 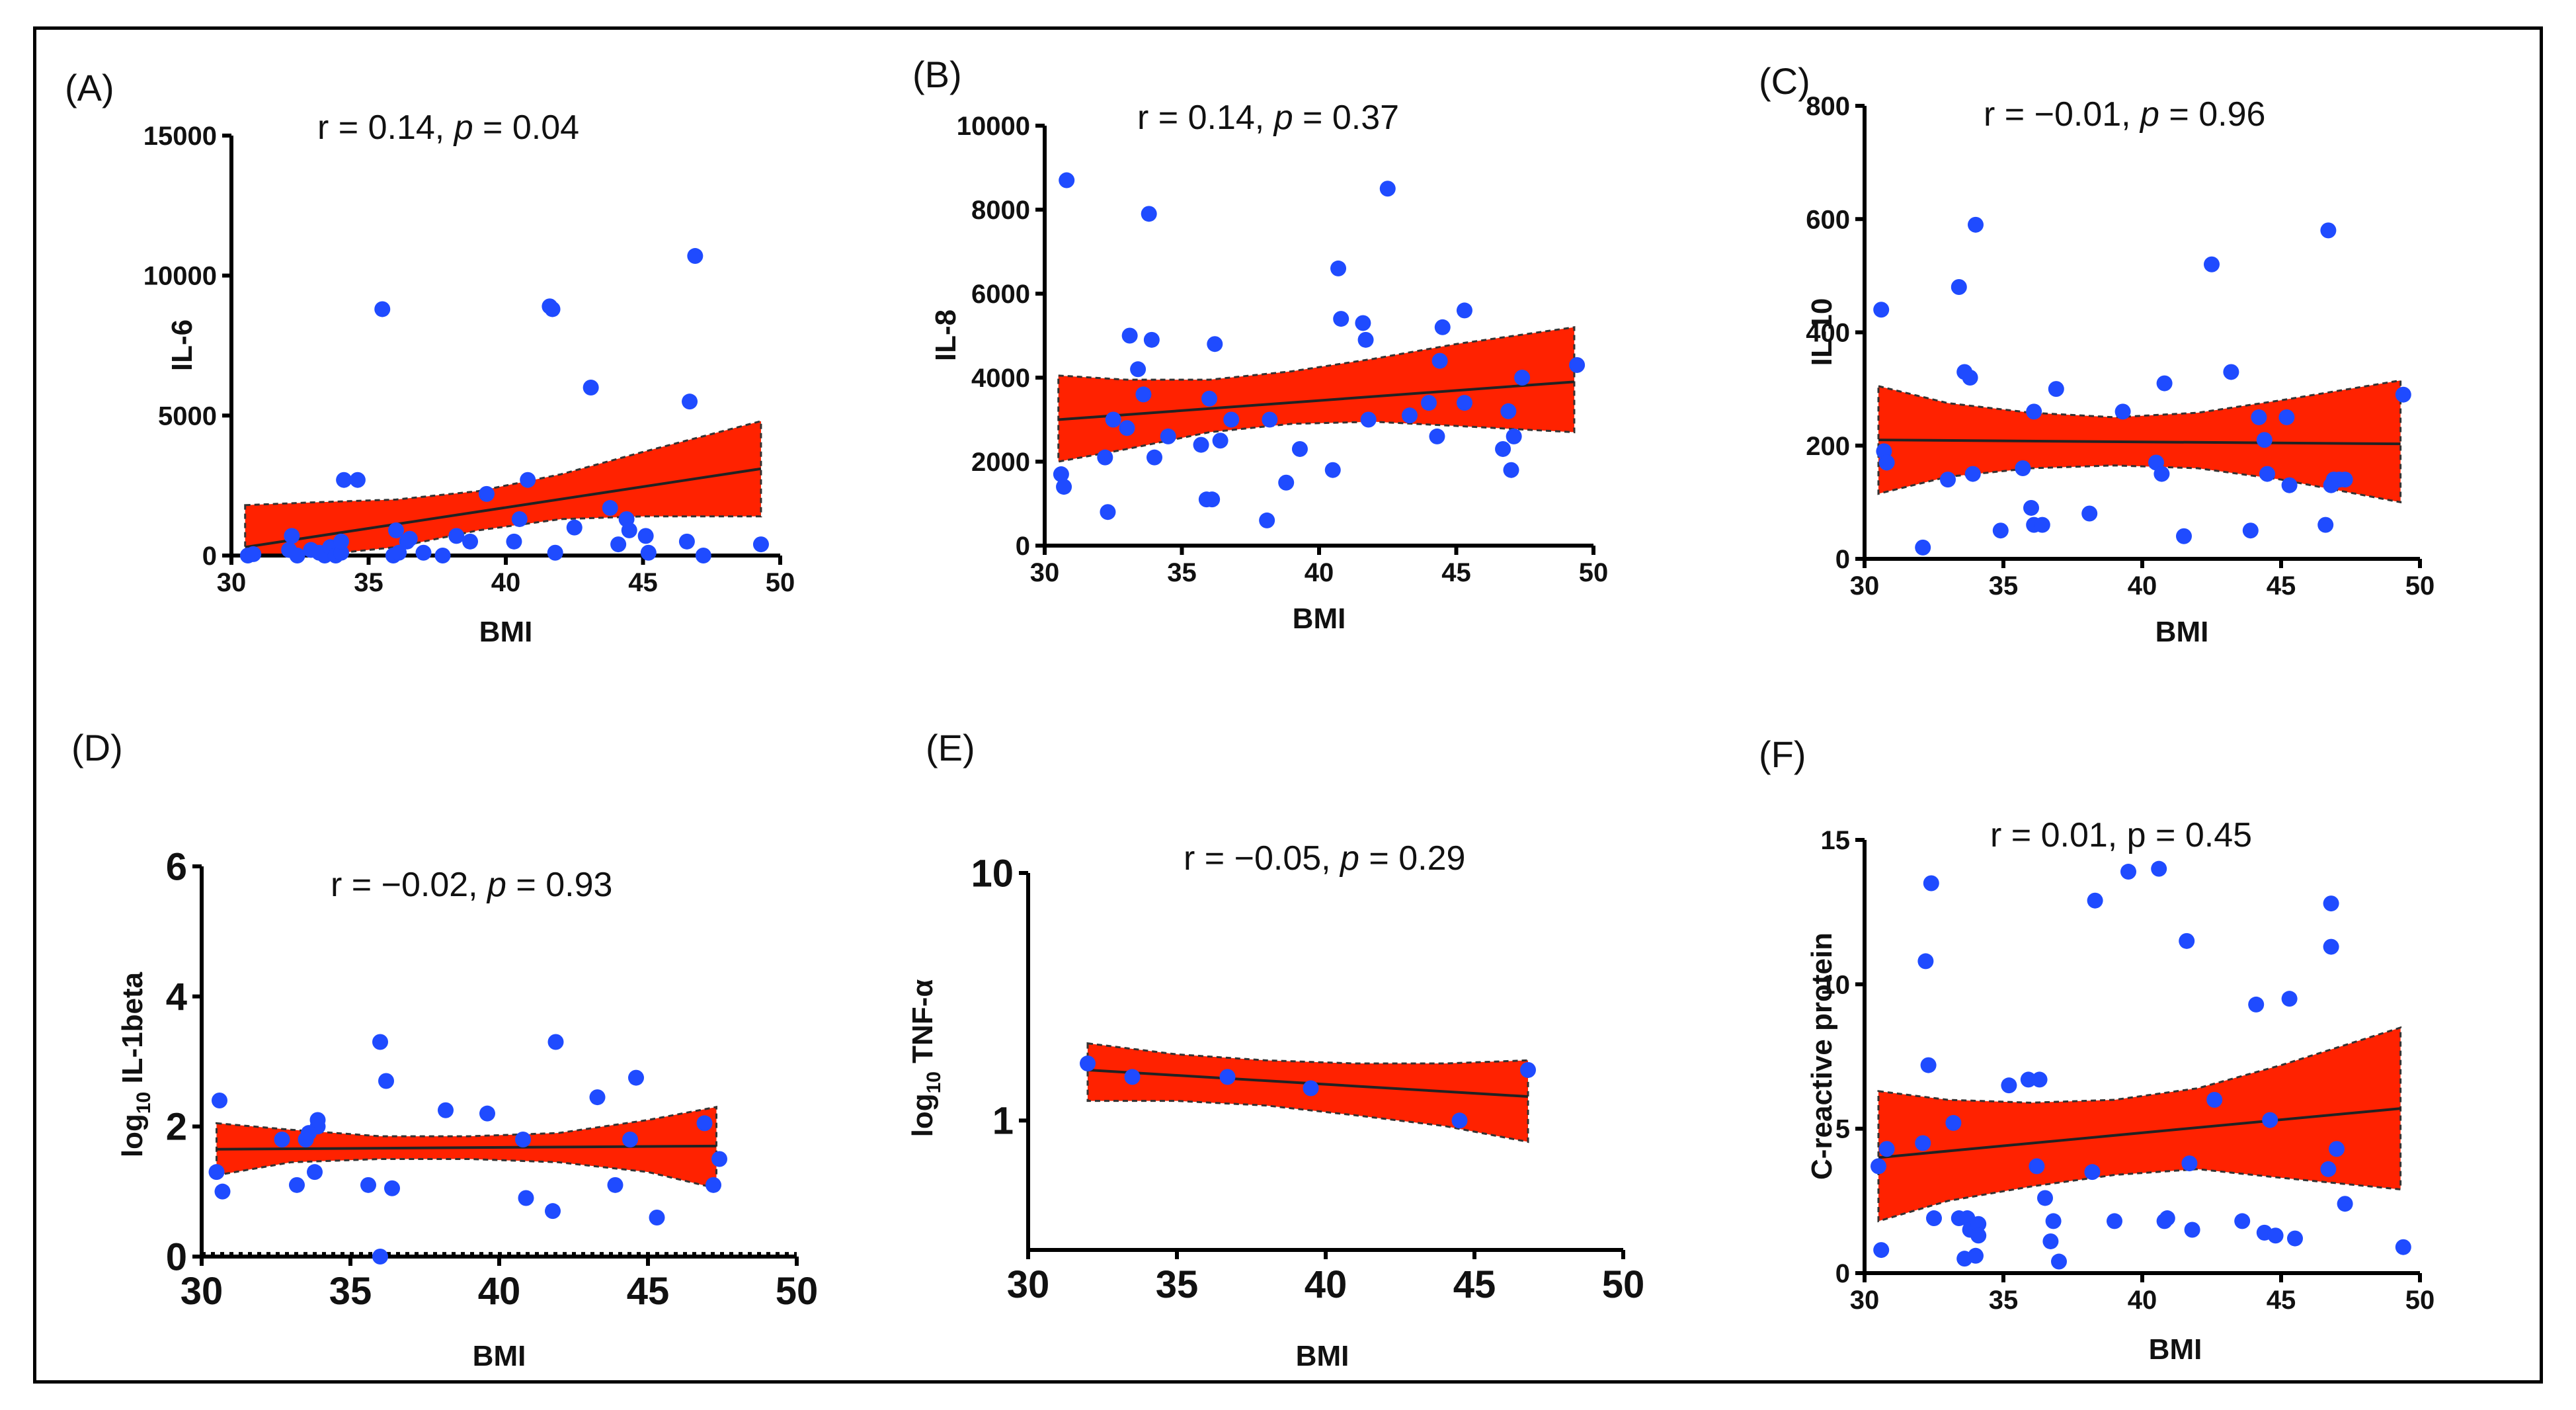 What do you see at coordinates (1836, 840) in the screenshot?
I see `y-tick-label: 15` at bounding box center [1836, 840].